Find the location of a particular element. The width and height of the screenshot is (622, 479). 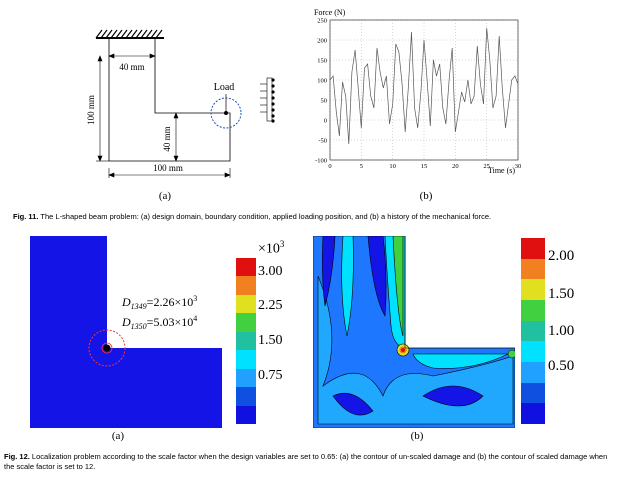

dim-bottom is located at coordinates (169, 173).